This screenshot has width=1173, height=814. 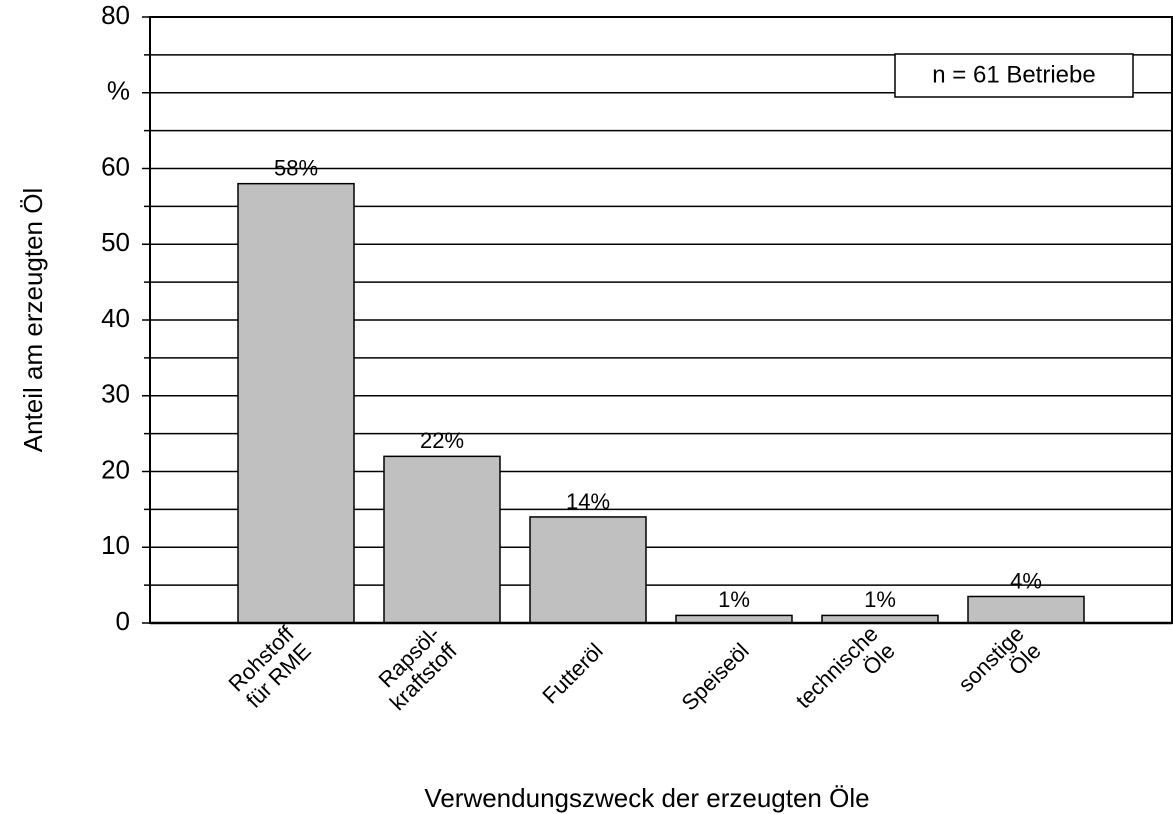 What do you see at coordinates (123, 621) in the screenshot?
I see `y-tick-label: 0` at bounding box center [123, 621].